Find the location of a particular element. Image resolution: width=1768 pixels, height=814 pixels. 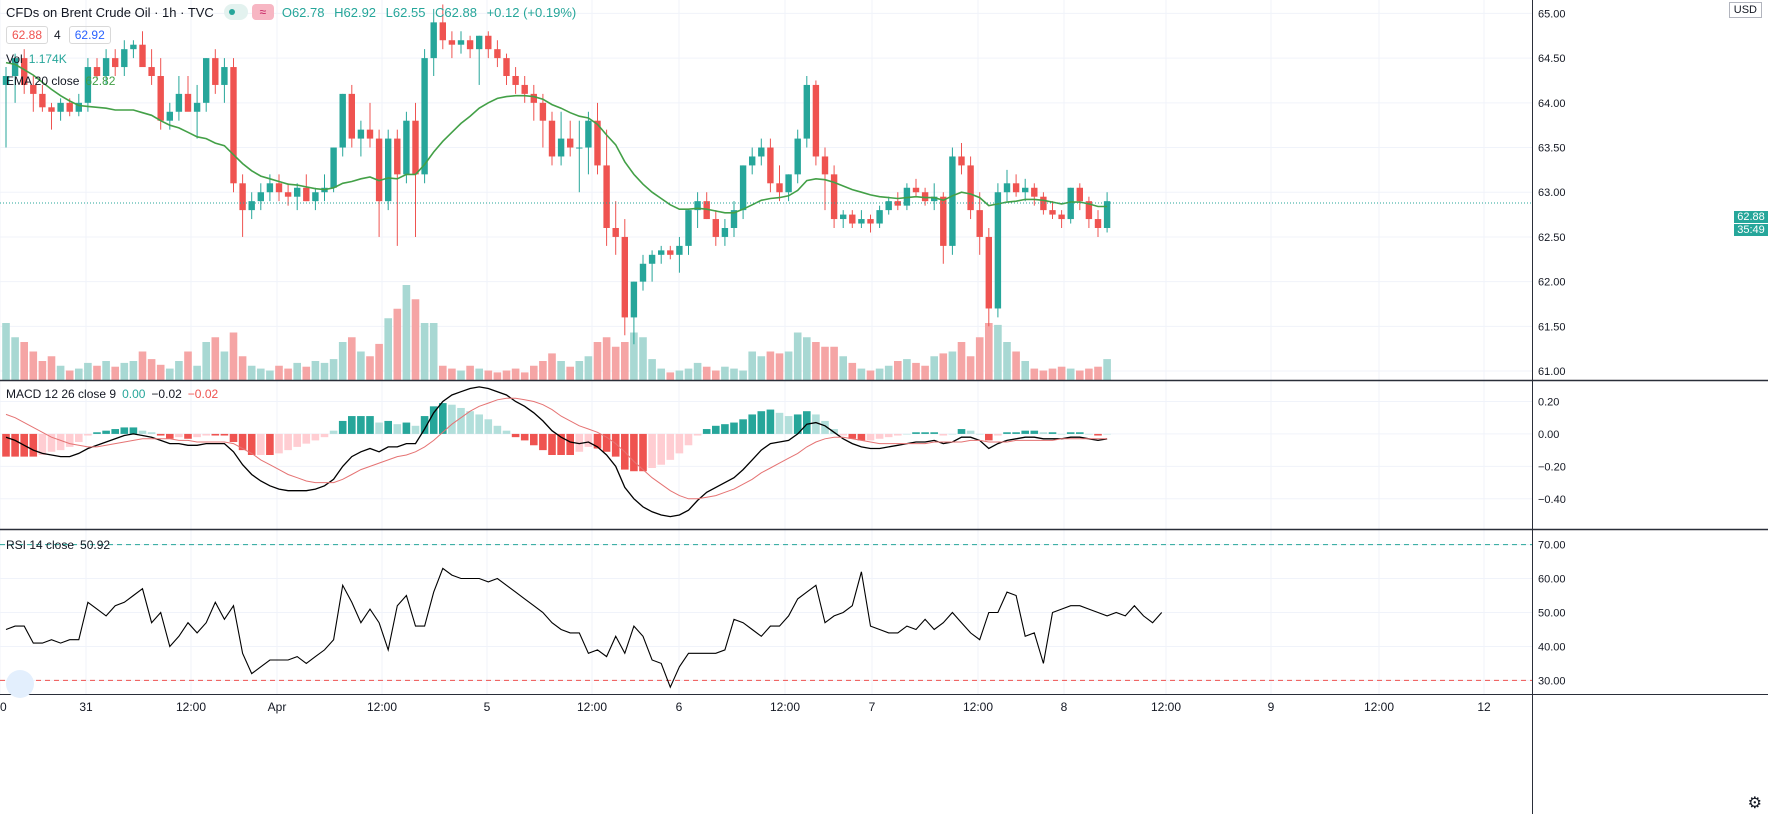

ema-value: 62.82 is located at coordinates (100, 81).